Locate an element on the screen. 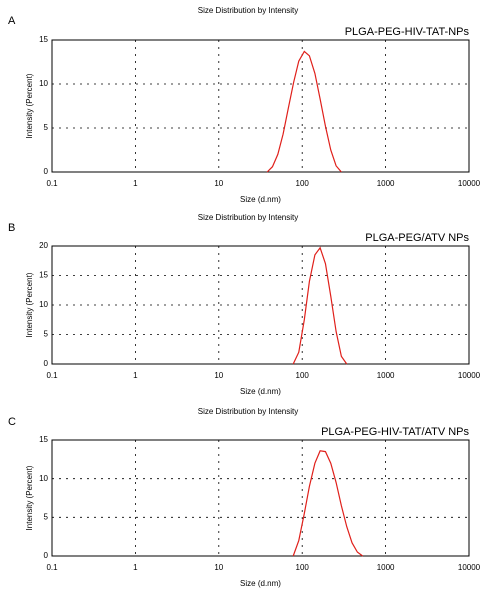 Image resolution: width=500 pixels, height=593 pixels. annotation: PLGA-PEG/ATV NPs is located at coordinates (417, 238).